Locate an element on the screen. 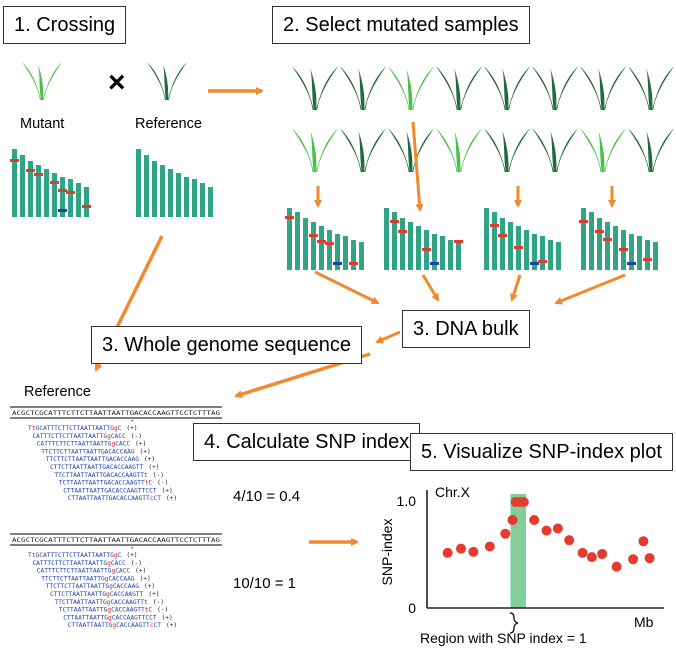 The image size is (676, 657). read-sequence: CTTAATTAATTGACACCAAGTTcCT (+) is located at coordinates (123, 498).